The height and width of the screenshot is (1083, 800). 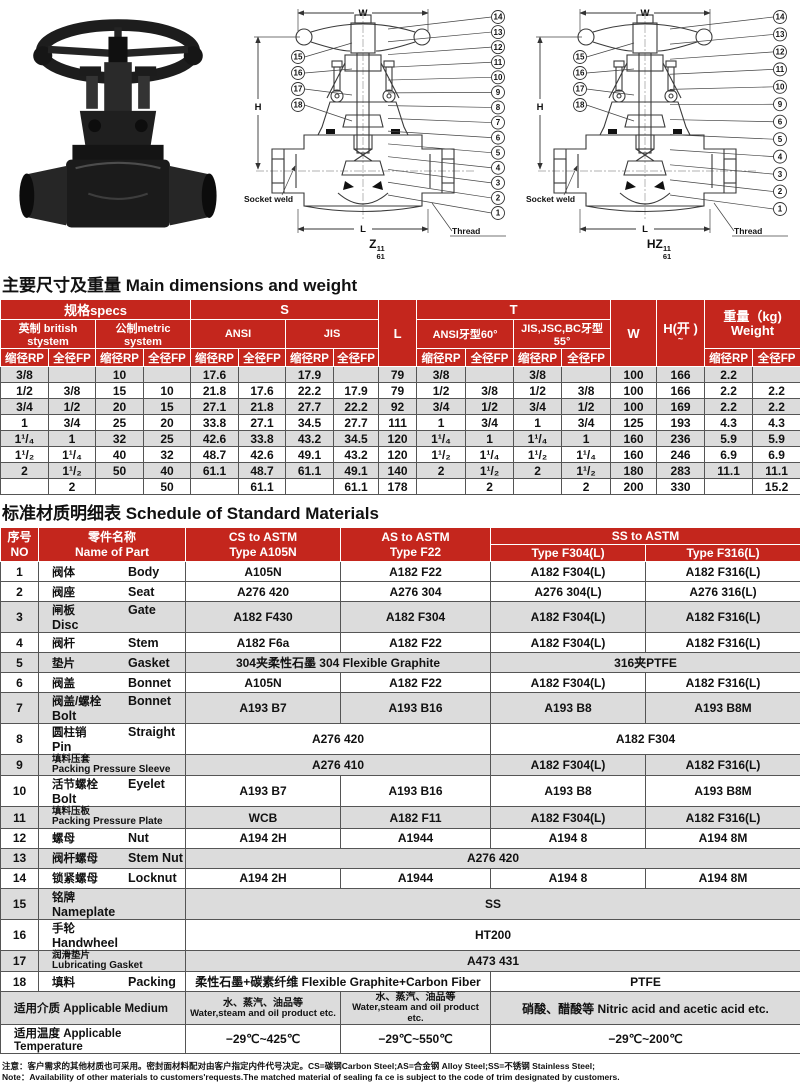 I want to click on svg-text: 9, so click(x=498, y=92).